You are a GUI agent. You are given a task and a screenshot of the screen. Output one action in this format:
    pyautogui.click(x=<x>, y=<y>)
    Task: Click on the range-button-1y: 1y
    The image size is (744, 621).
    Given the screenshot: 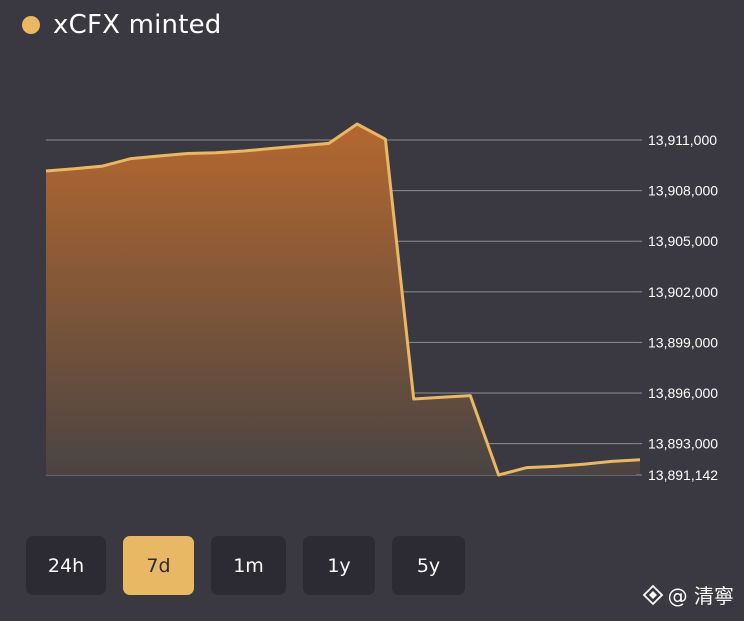 What is the action you would take?
    pyautogui.click(x=339, y=565)
    